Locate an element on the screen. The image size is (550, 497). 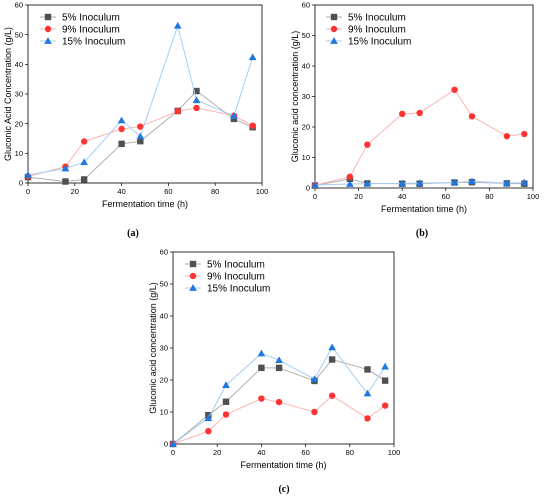
y-axis-title: Gluconic Acid Concentration (g/L) is located at coordinates (8, 94).